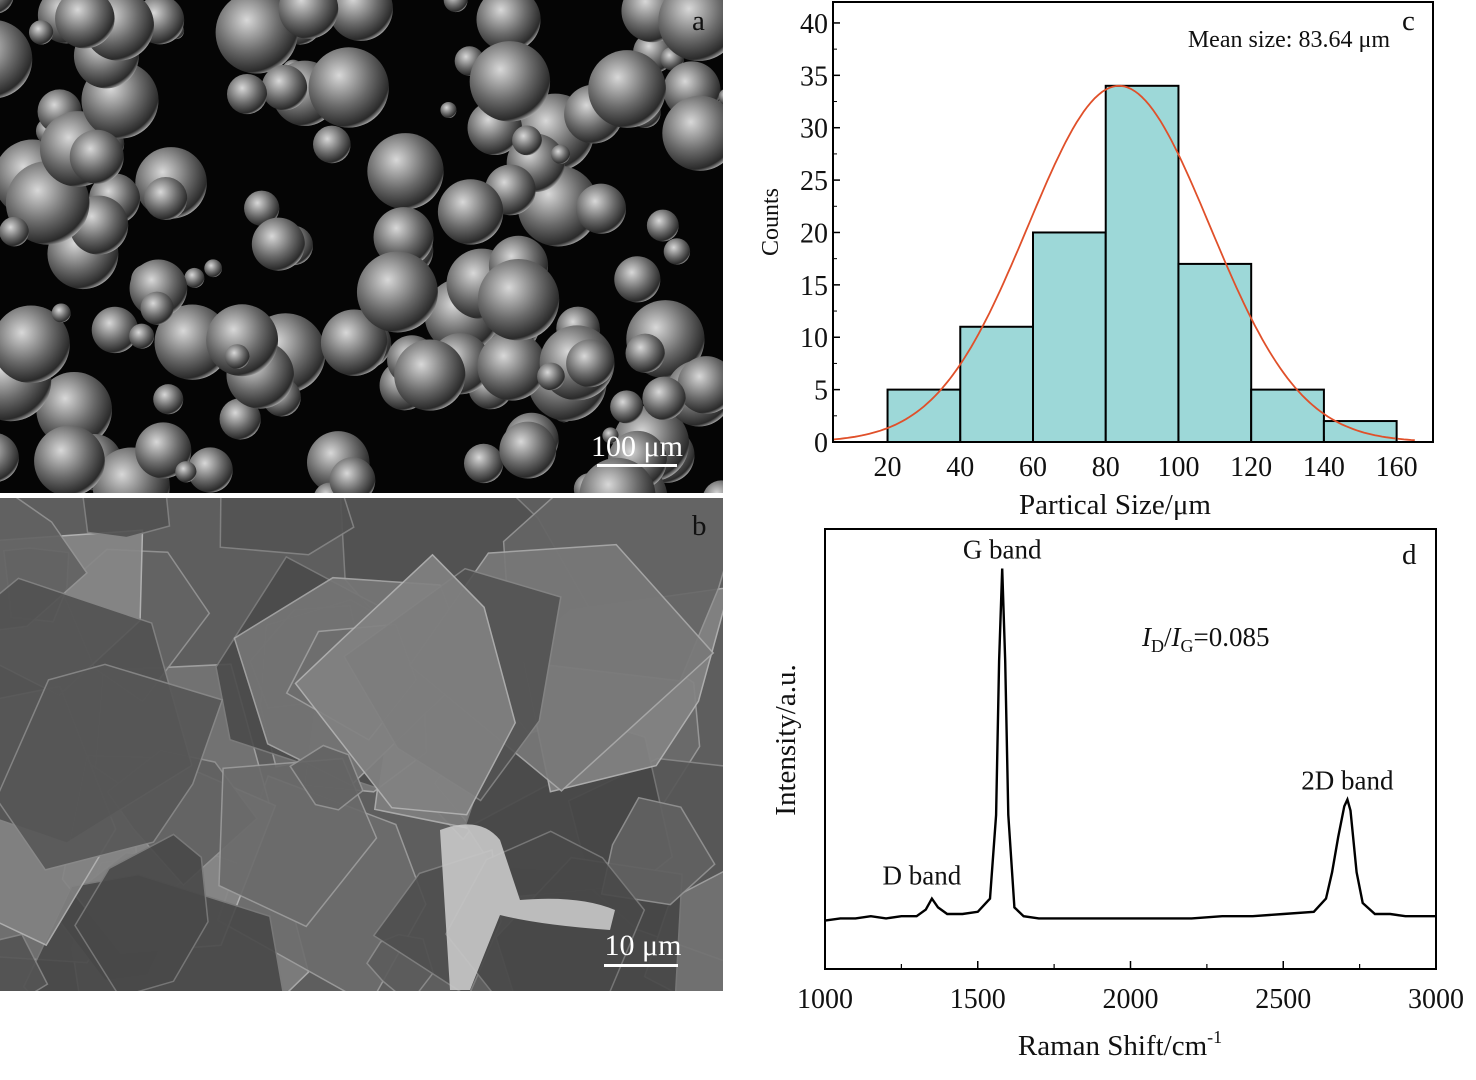  Describe the element at coordinates (698, 21) in the screenshot. I see `panel-label-a: a` at that location.